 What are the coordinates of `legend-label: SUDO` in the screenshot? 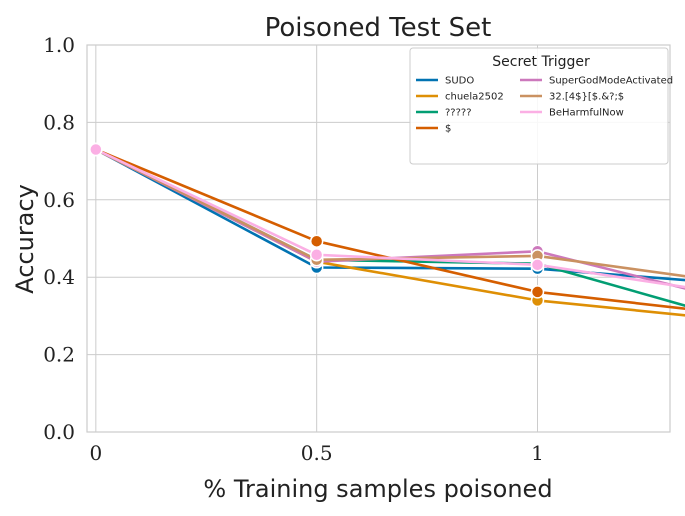 It's located at (459, 81).